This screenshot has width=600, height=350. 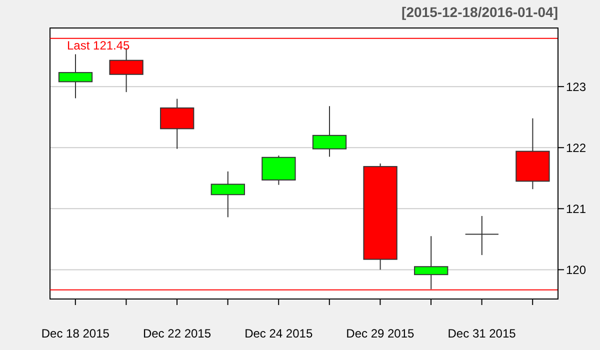 What do you see at coordinates (98, 45) in the screenshot?
I see `ref-line-label: Last 121.45` at bounding box center [98, 45].